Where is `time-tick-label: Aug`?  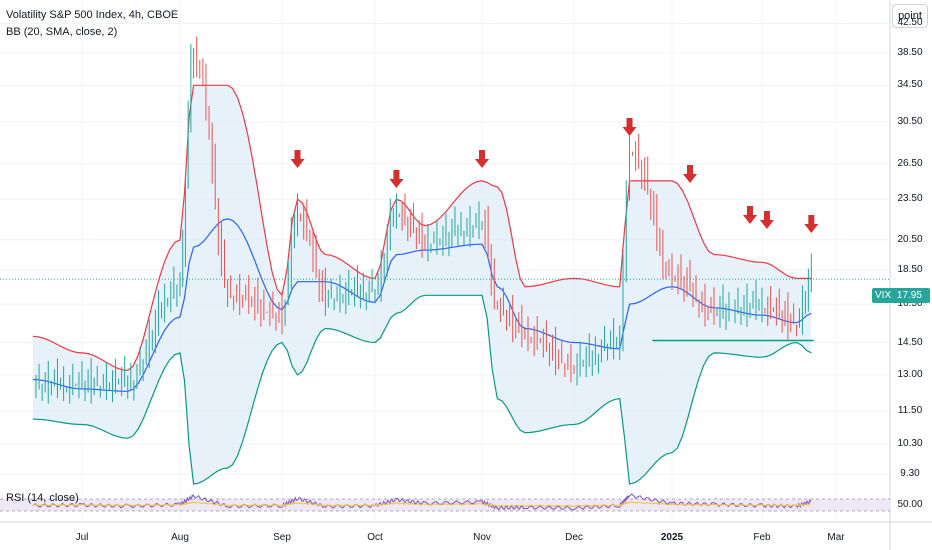
time-tick-label: Aug is located at coordinates (180, 537).